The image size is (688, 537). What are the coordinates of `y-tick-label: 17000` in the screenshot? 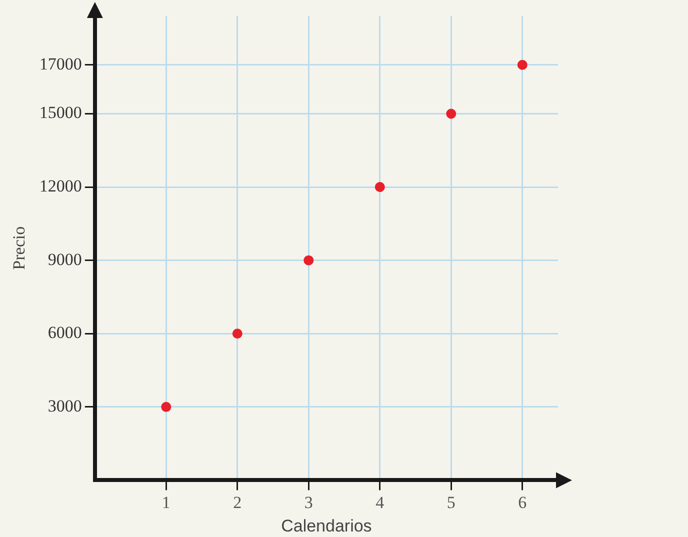 It's located at (60, 64).